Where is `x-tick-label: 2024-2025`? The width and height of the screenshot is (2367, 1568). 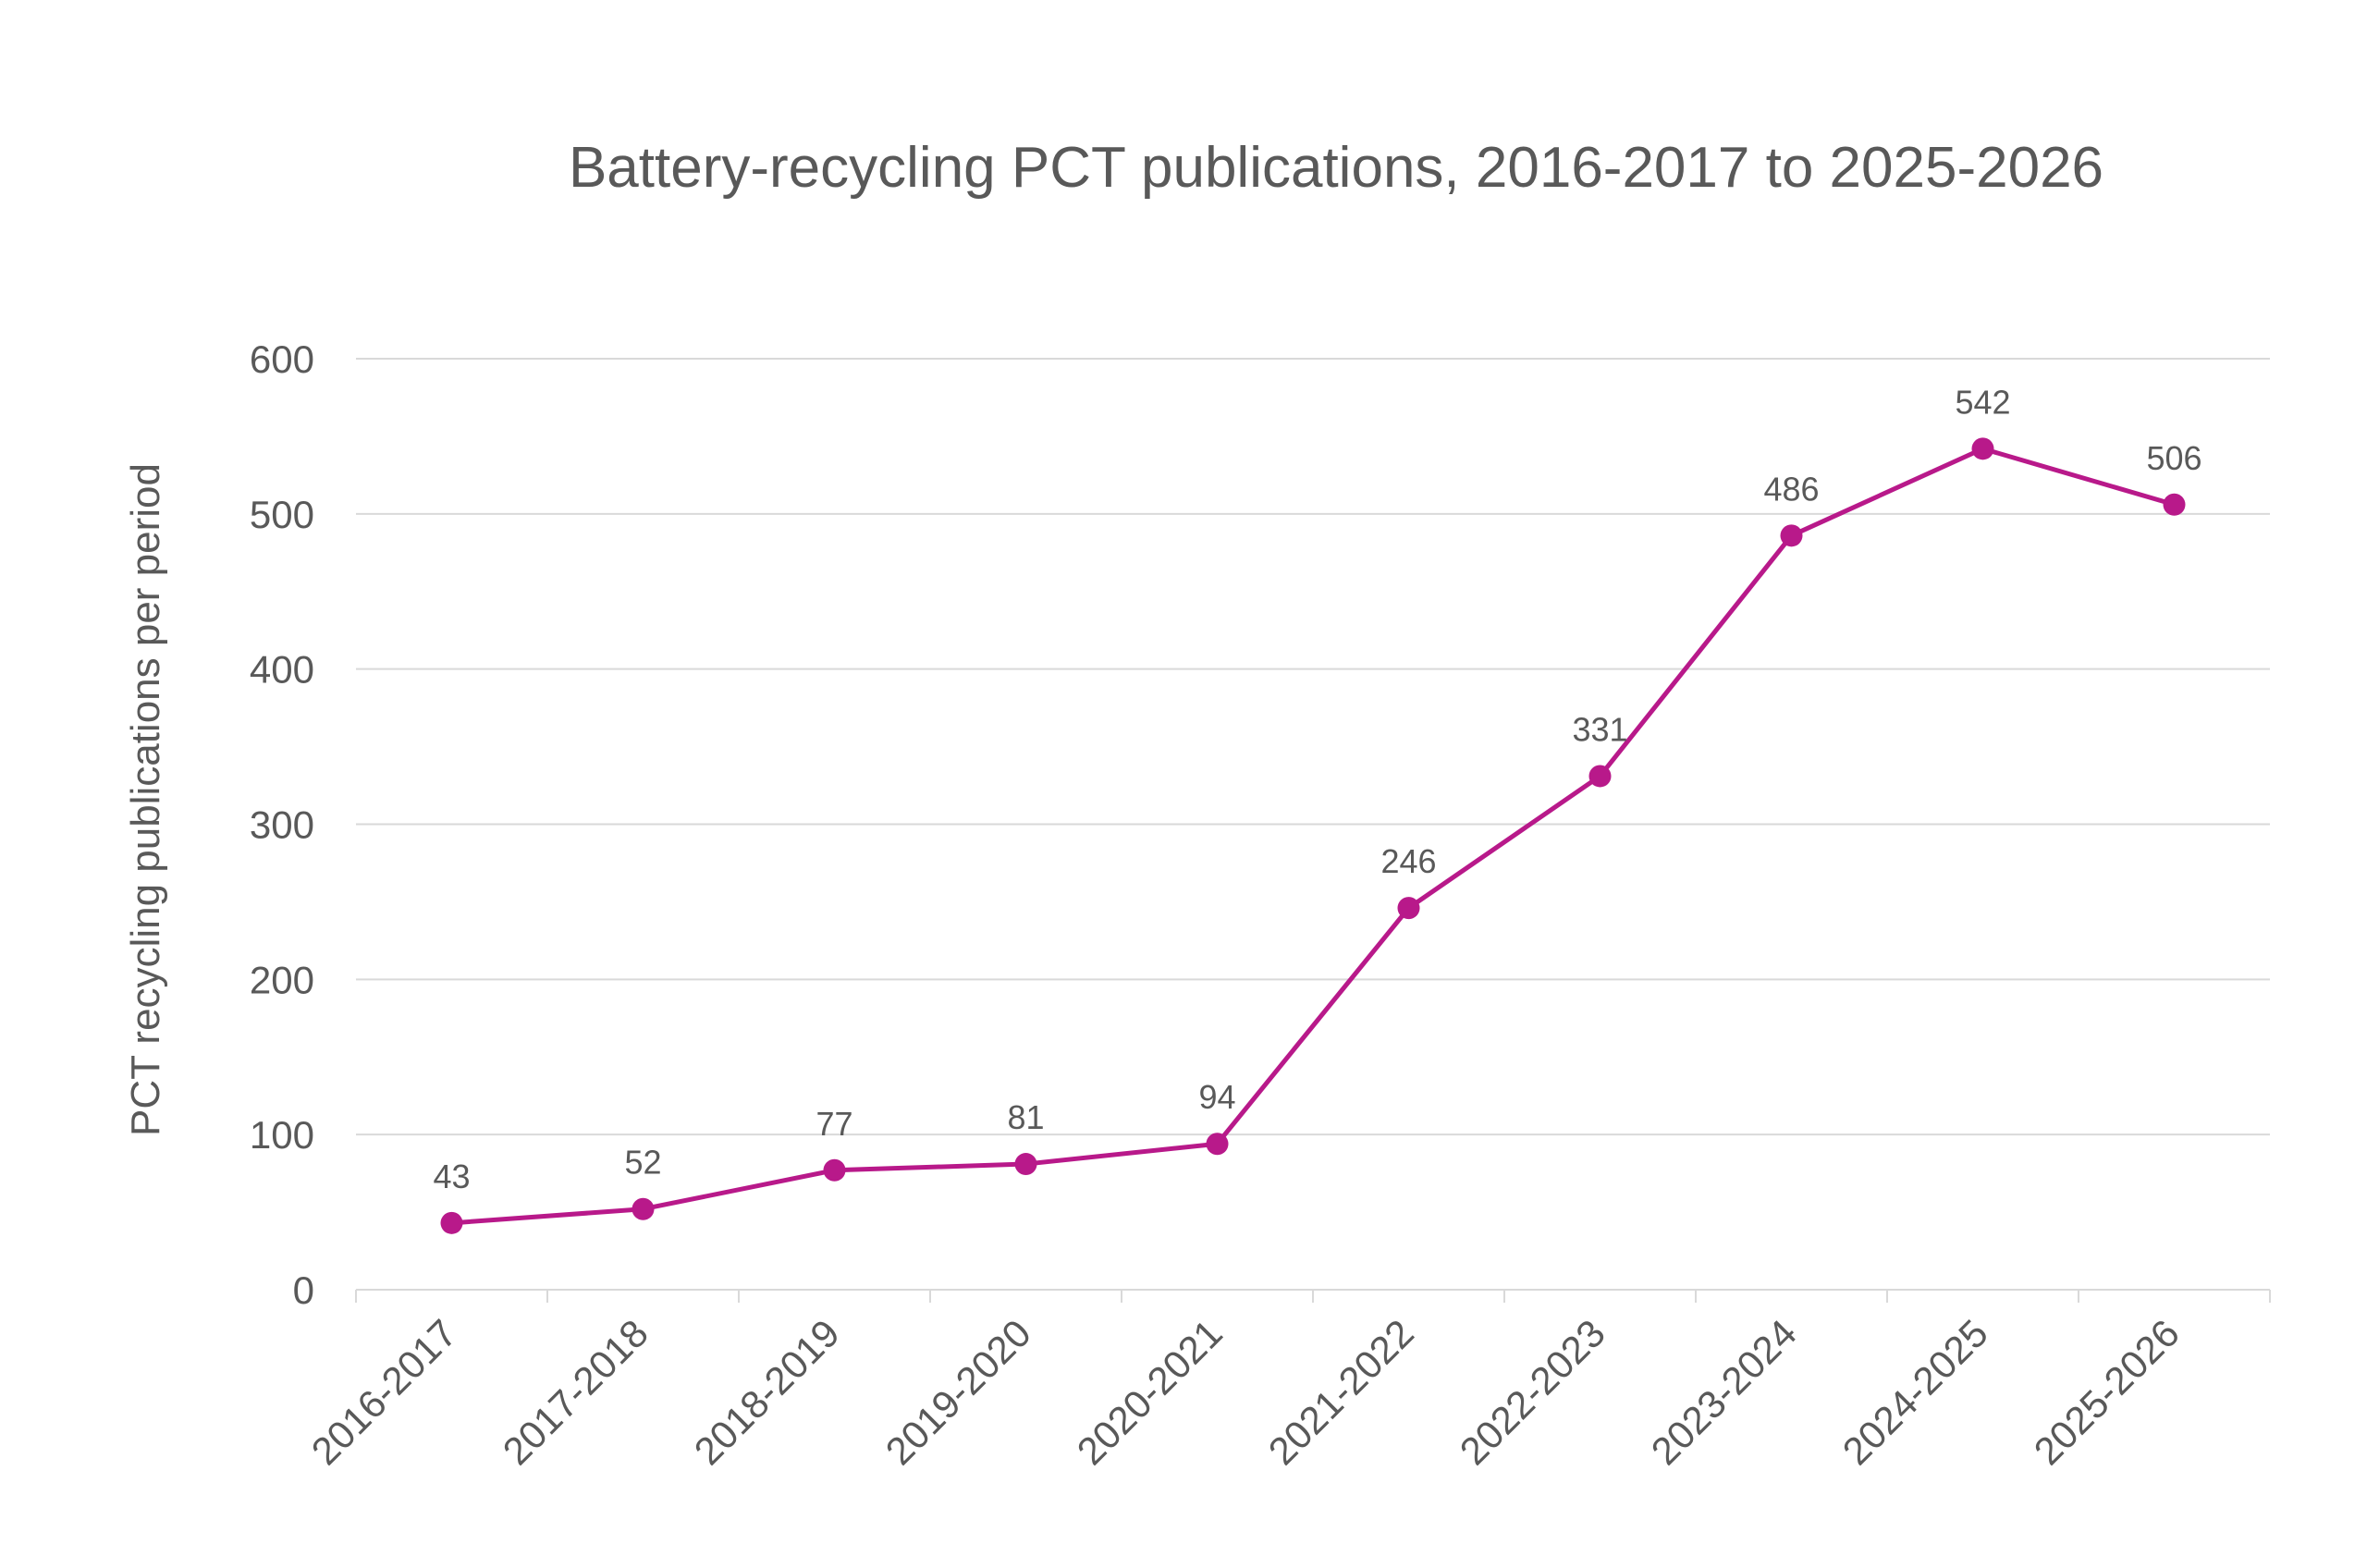 x-tick-label: 2024-2025 is located at coordinates (1915, 1392).